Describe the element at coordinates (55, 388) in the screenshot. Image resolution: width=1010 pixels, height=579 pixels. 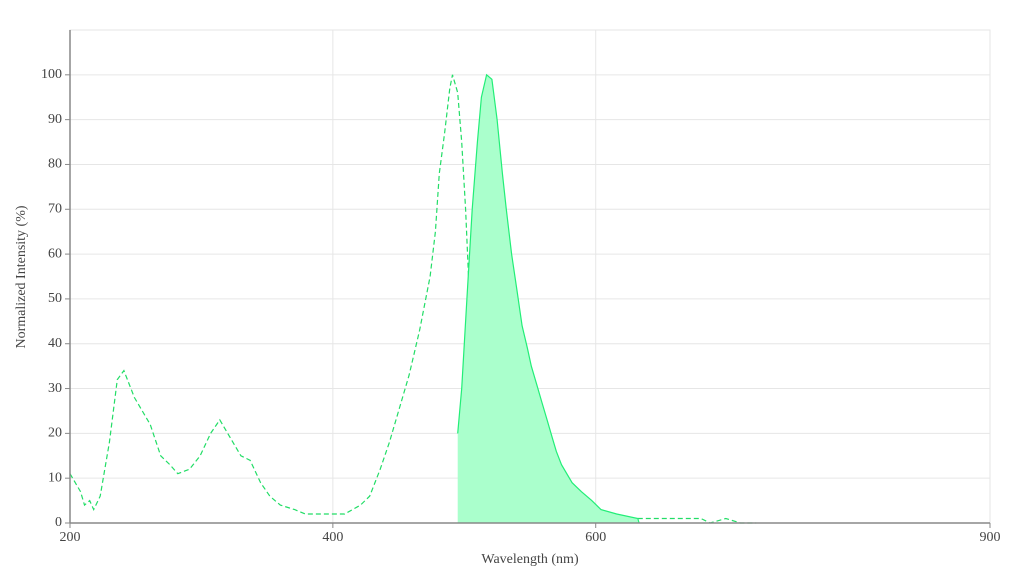
I see `y-tick-label: 30` at that location.